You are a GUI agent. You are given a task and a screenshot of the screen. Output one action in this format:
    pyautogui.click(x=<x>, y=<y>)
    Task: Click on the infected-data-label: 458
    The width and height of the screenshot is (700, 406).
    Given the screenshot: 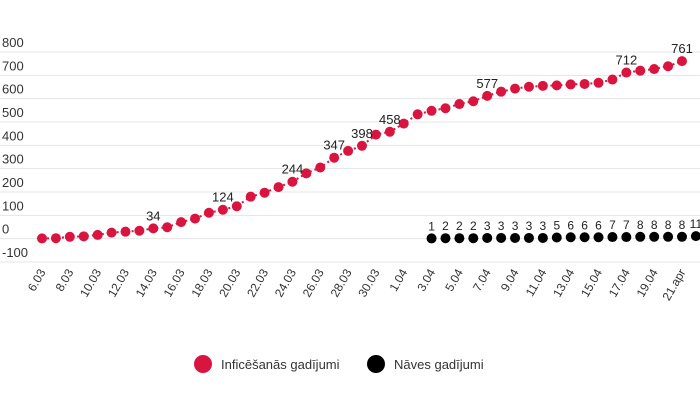 What is the action you would take?
    pyautogui.click(x=390, y=119)
    